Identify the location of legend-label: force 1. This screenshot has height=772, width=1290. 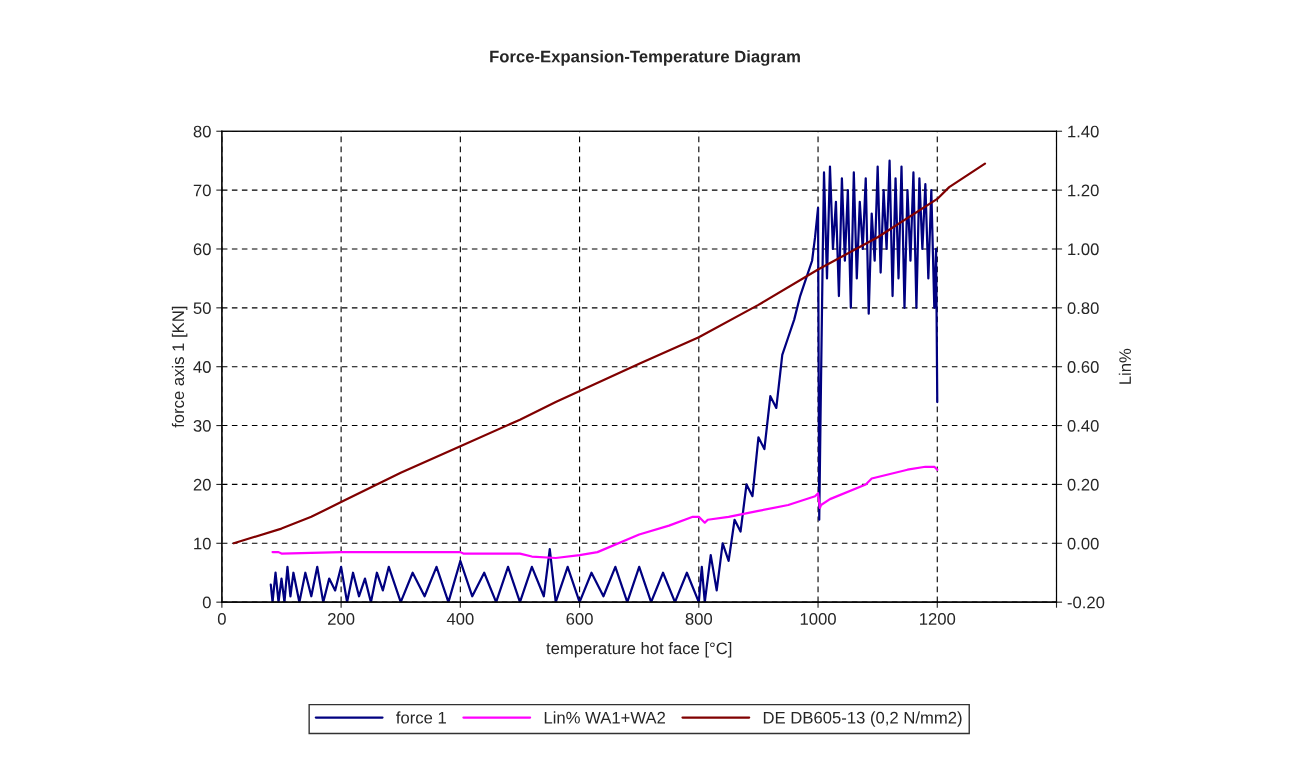
(421, 717).